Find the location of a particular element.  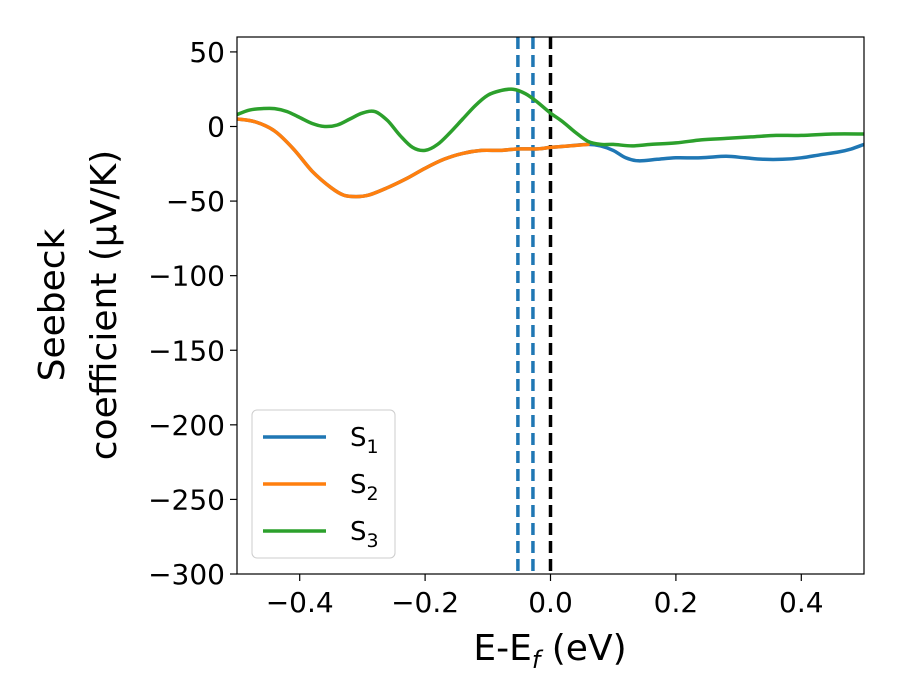

legend-label-s1: S1 is located at coordinates (364, 440).